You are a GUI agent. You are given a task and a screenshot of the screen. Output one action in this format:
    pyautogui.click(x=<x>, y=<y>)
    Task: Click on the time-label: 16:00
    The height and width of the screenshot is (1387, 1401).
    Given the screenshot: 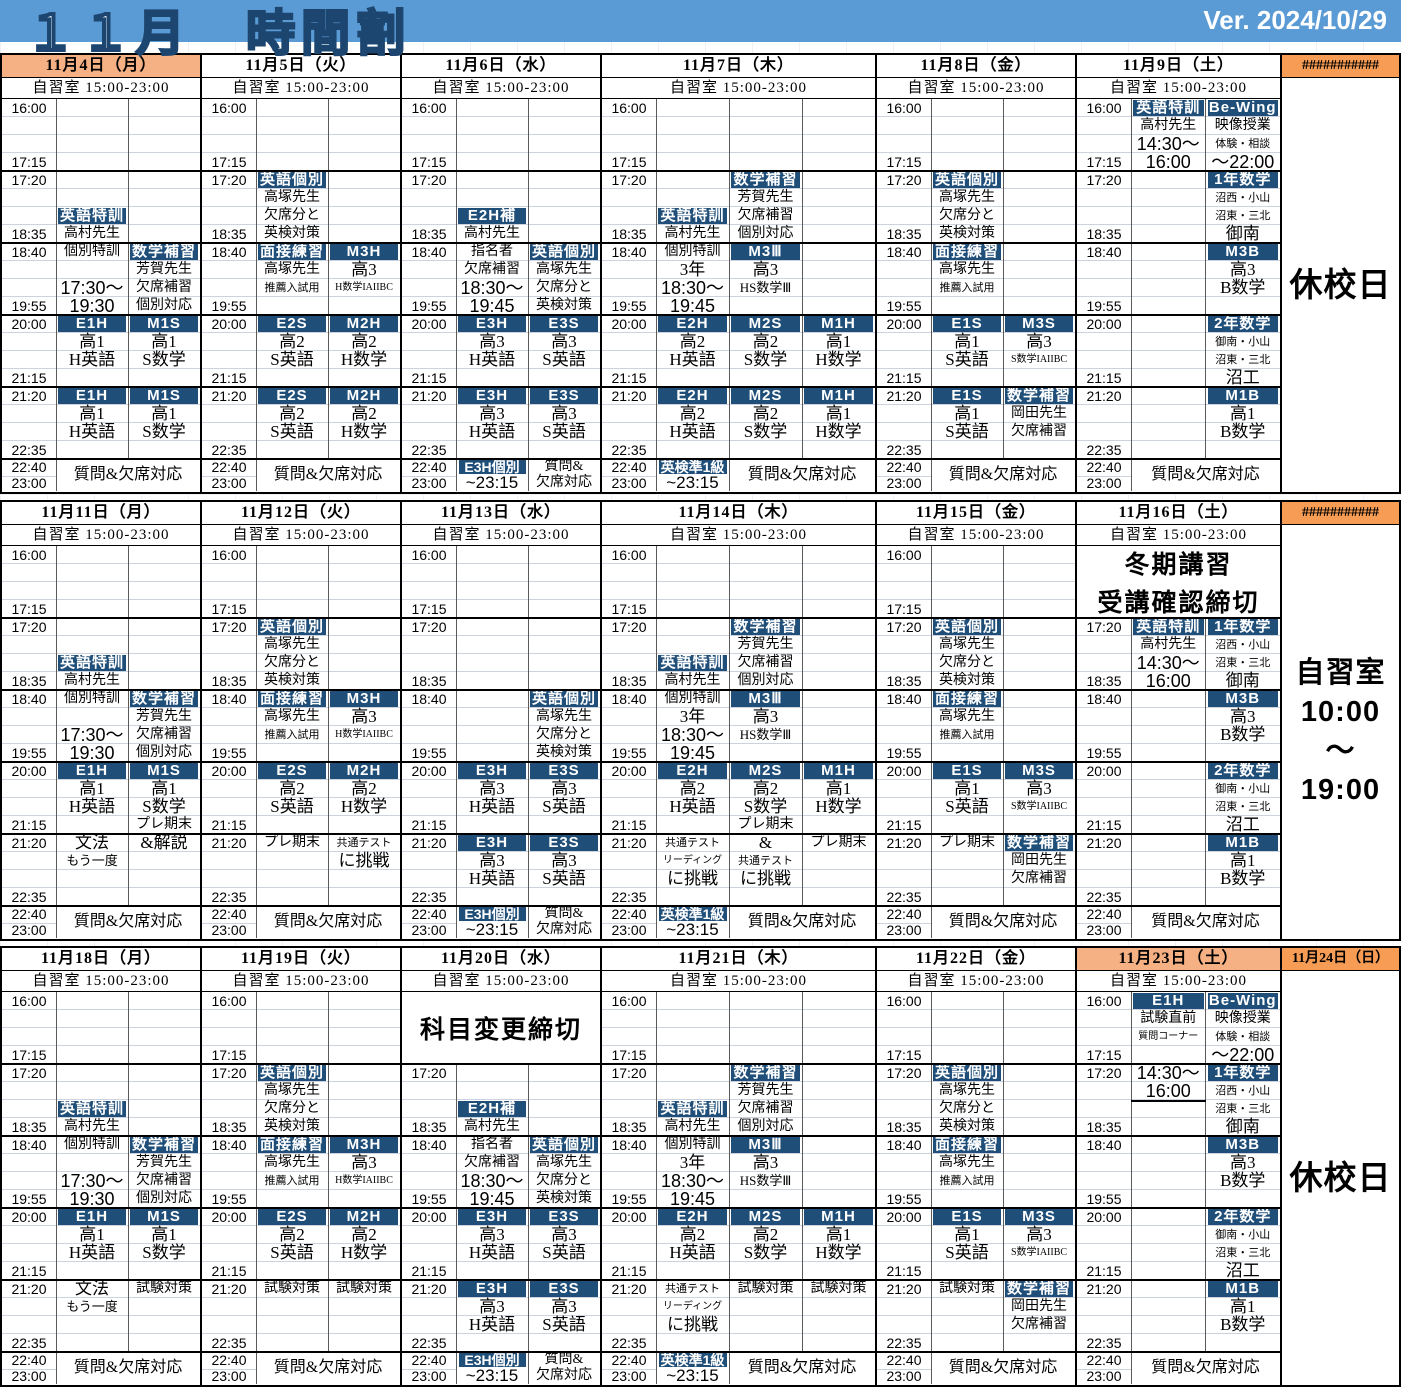 What is the action you would take?
    pyautogui.click(x=629, y=555)
    